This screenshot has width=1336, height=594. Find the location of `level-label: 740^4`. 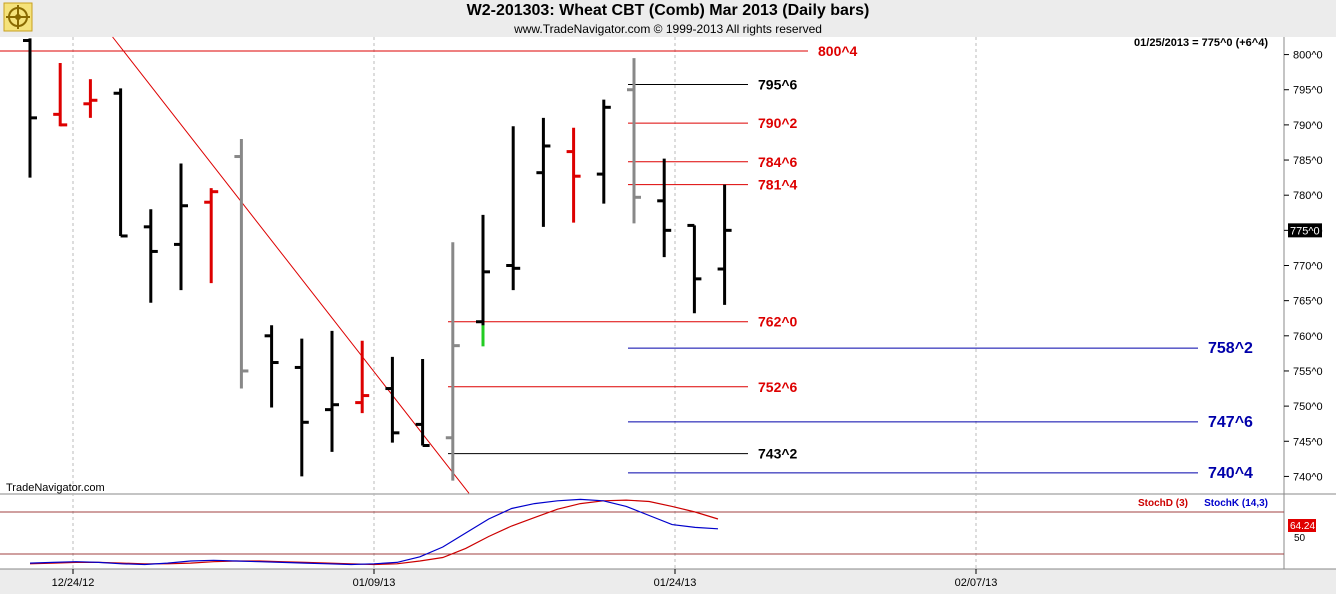

level-label: 740^4 is located at coordinates (1230, 473).